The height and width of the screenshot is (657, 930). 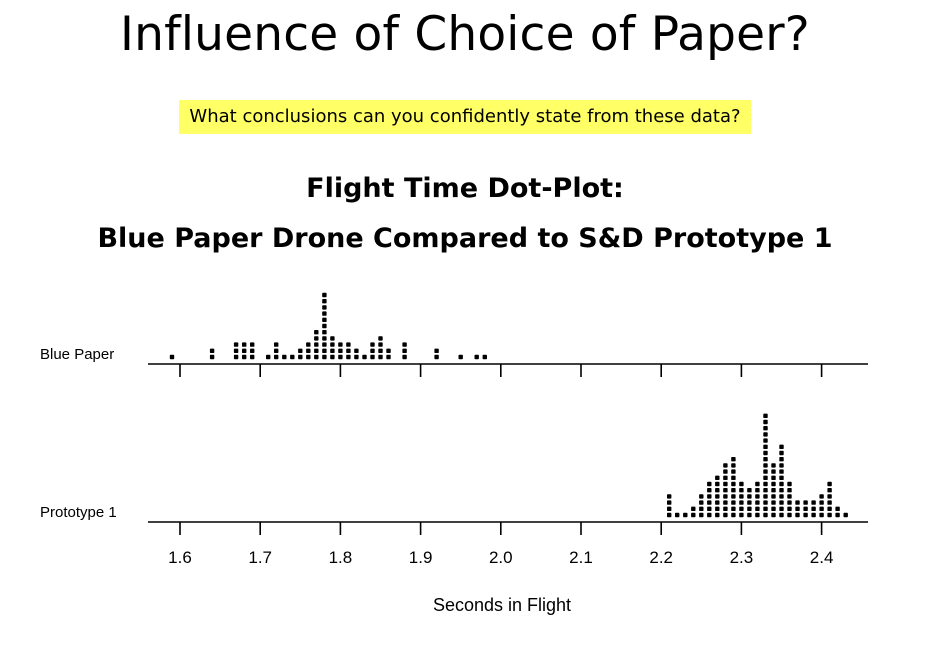 I want to click on tick-label-7: 2.3, so click(x=742, y=557).